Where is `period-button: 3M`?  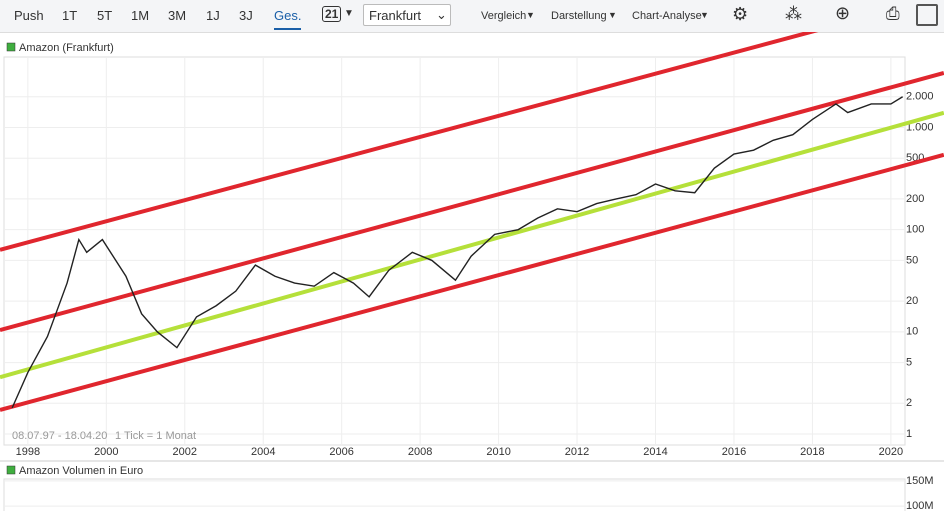
period-button: 3M is located at coordinates (177, 15).